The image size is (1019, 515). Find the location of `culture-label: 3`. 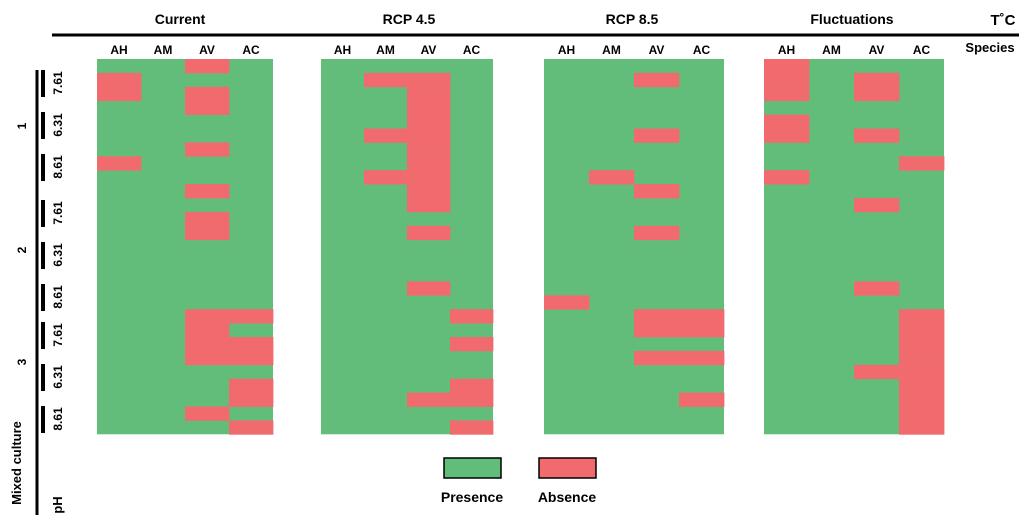

culture-label: 3 is located at coordinates (22, 361).